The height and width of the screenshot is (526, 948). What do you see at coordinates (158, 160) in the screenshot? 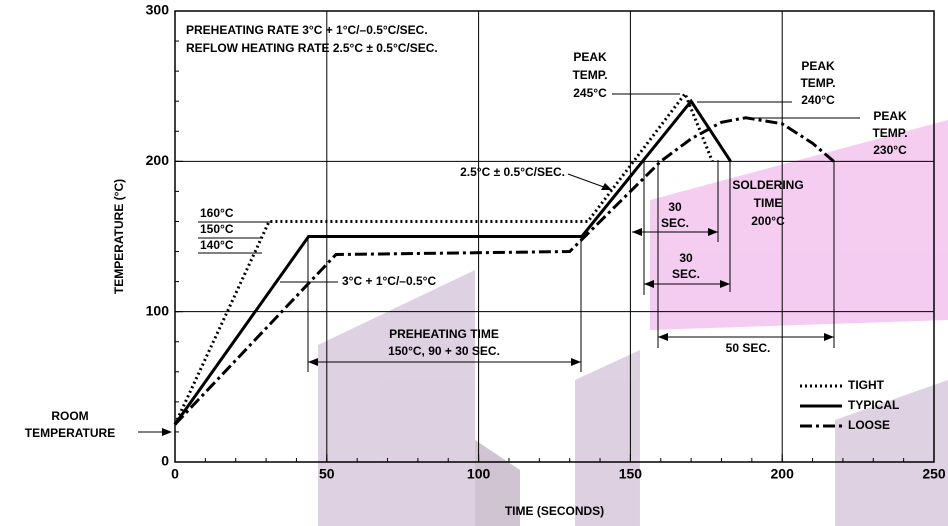
I see `y-tick-label: 200` at bounding box center [158, 160].